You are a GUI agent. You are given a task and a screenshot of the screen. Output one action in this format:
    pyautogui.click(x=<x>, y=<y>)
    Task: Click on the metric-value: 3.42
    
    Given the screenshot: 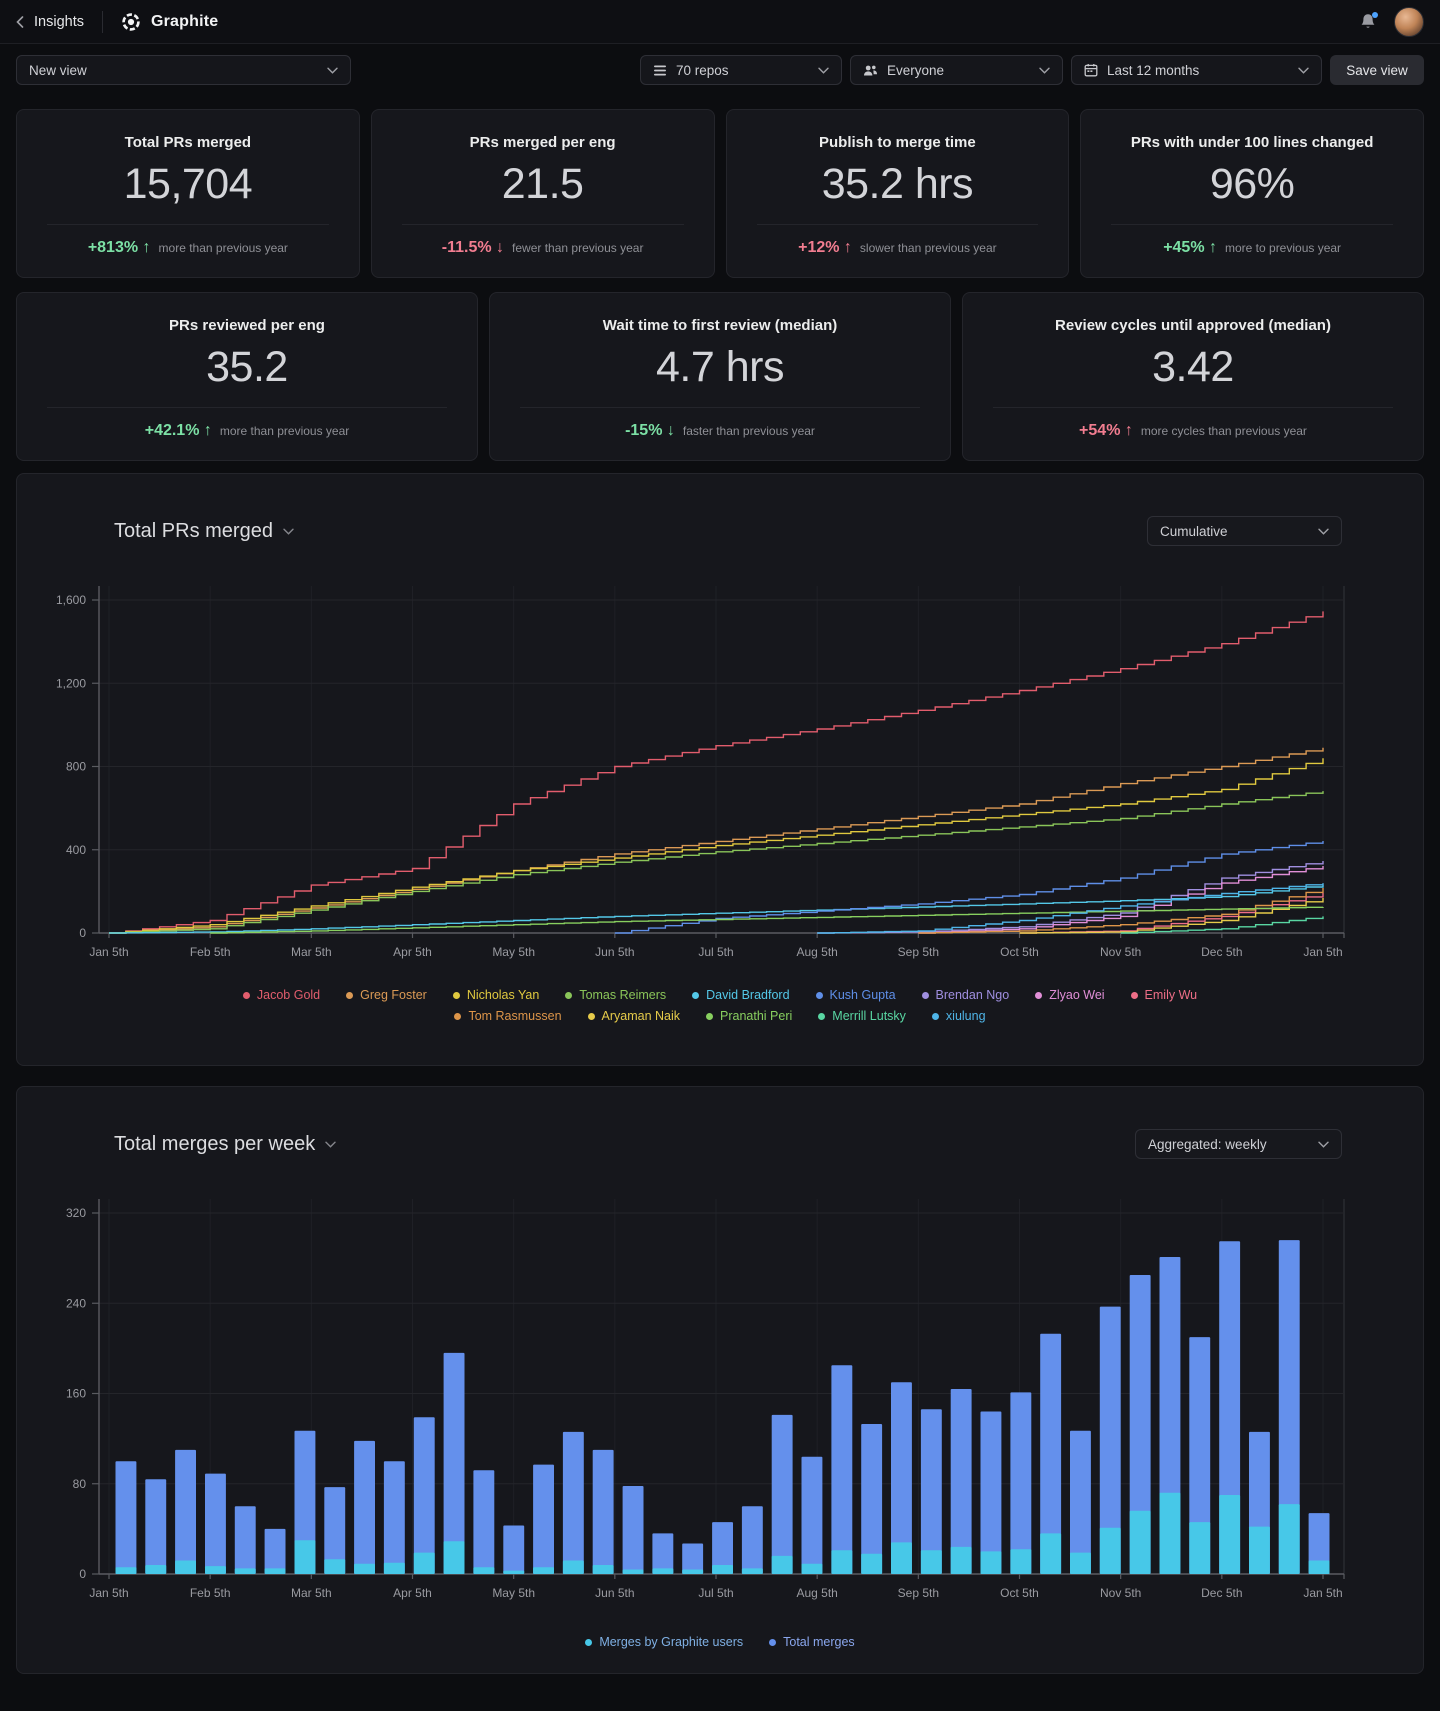 What is the action you would take?
    pyautogui.click(x=1193, y=367)
    